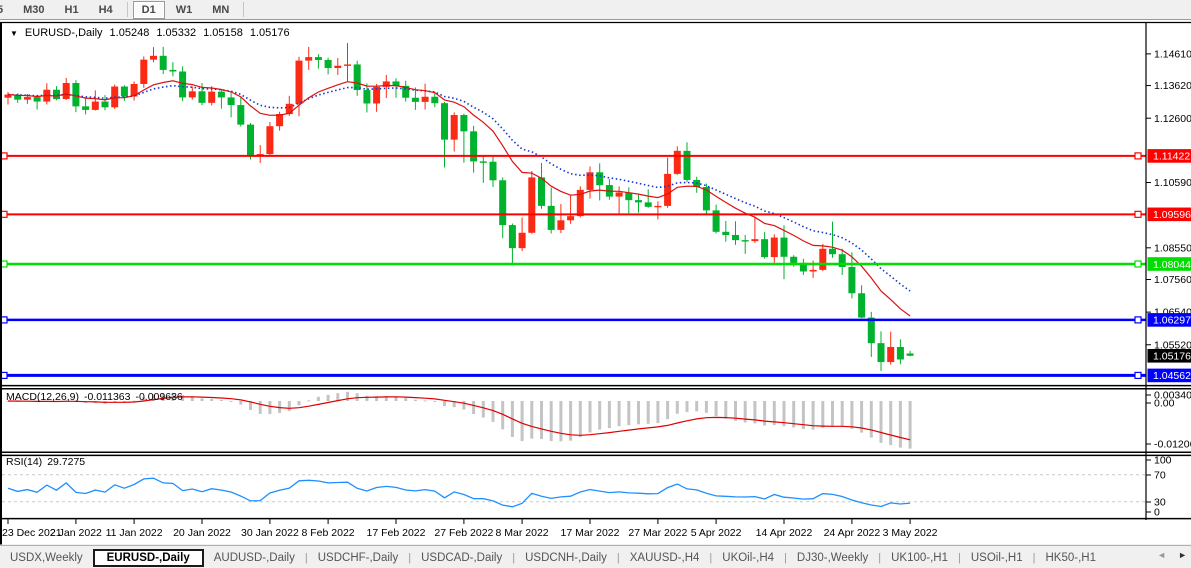  Describe the element at coordinates (566, 557) in the screenshot. I see `tab-usdcnh-daily: USDCNH-,Daily` at that location.